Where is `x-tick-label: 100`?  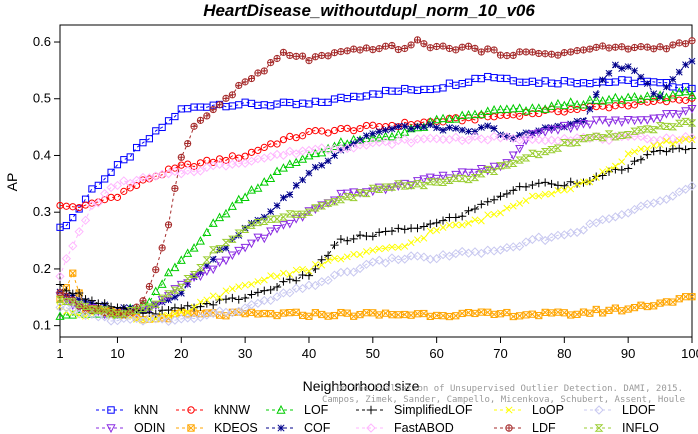
x-tick-label: 100 is located at coordinates (689, 353).